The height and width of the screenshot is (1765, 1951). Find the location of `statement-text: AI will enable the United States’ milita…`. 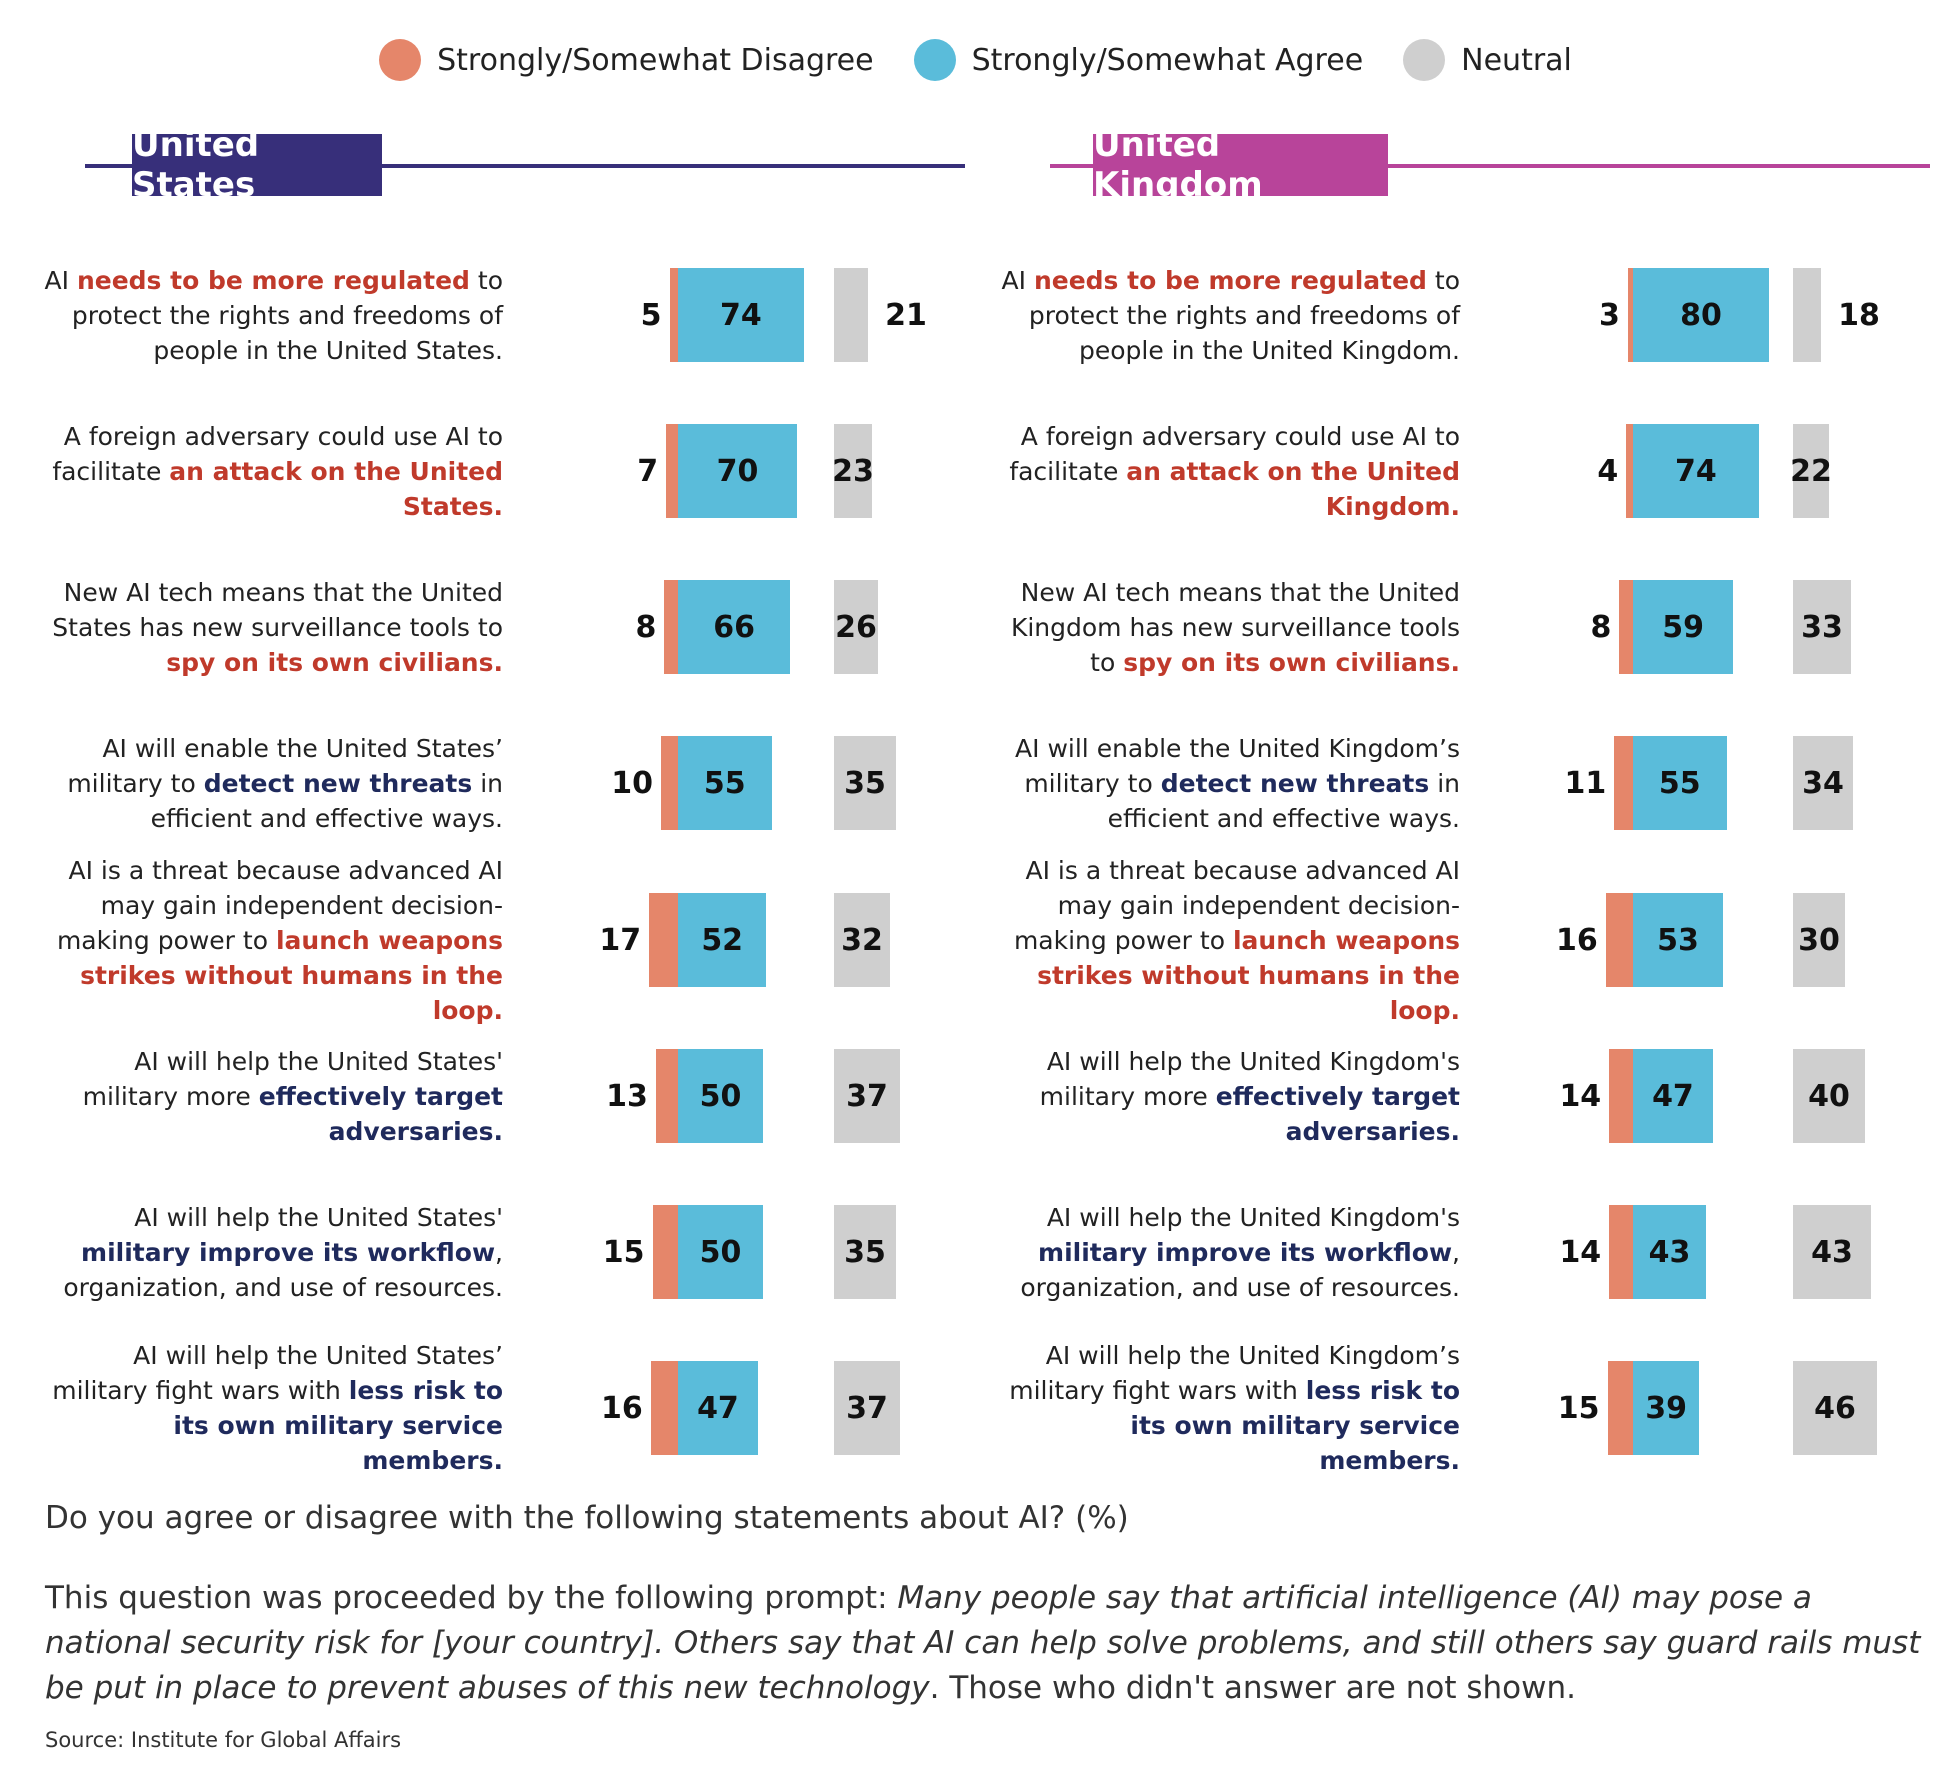

statement-text: AI will enable the United States’ milita… is located at coordinates (285, 765).